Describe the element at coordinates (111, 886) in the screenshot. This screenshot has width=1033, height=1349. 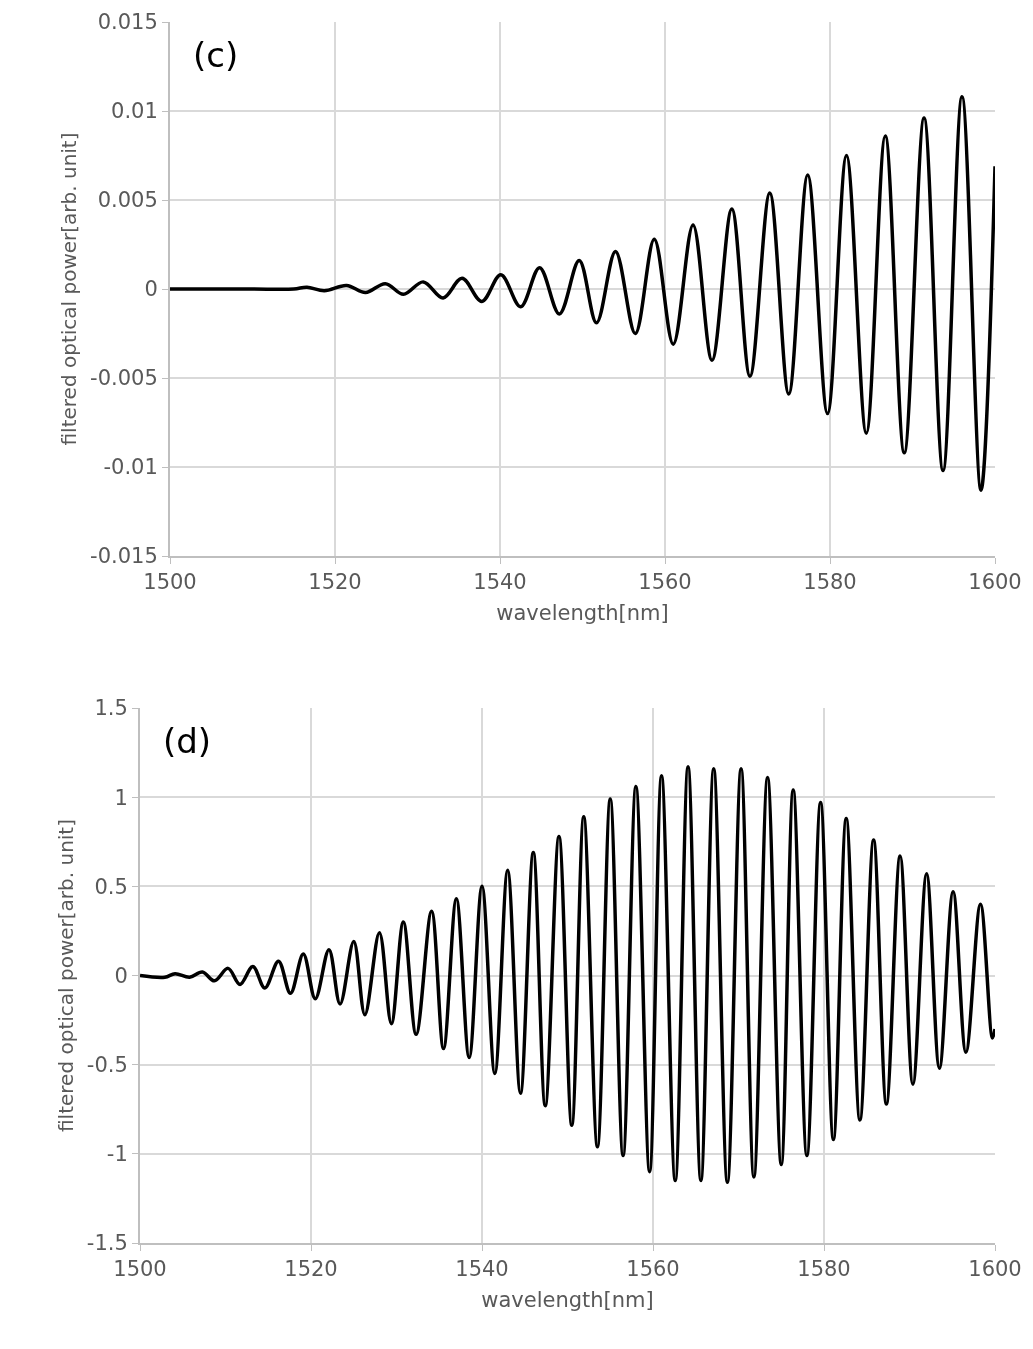
I see `y-tick-label: 0.5` at that location.